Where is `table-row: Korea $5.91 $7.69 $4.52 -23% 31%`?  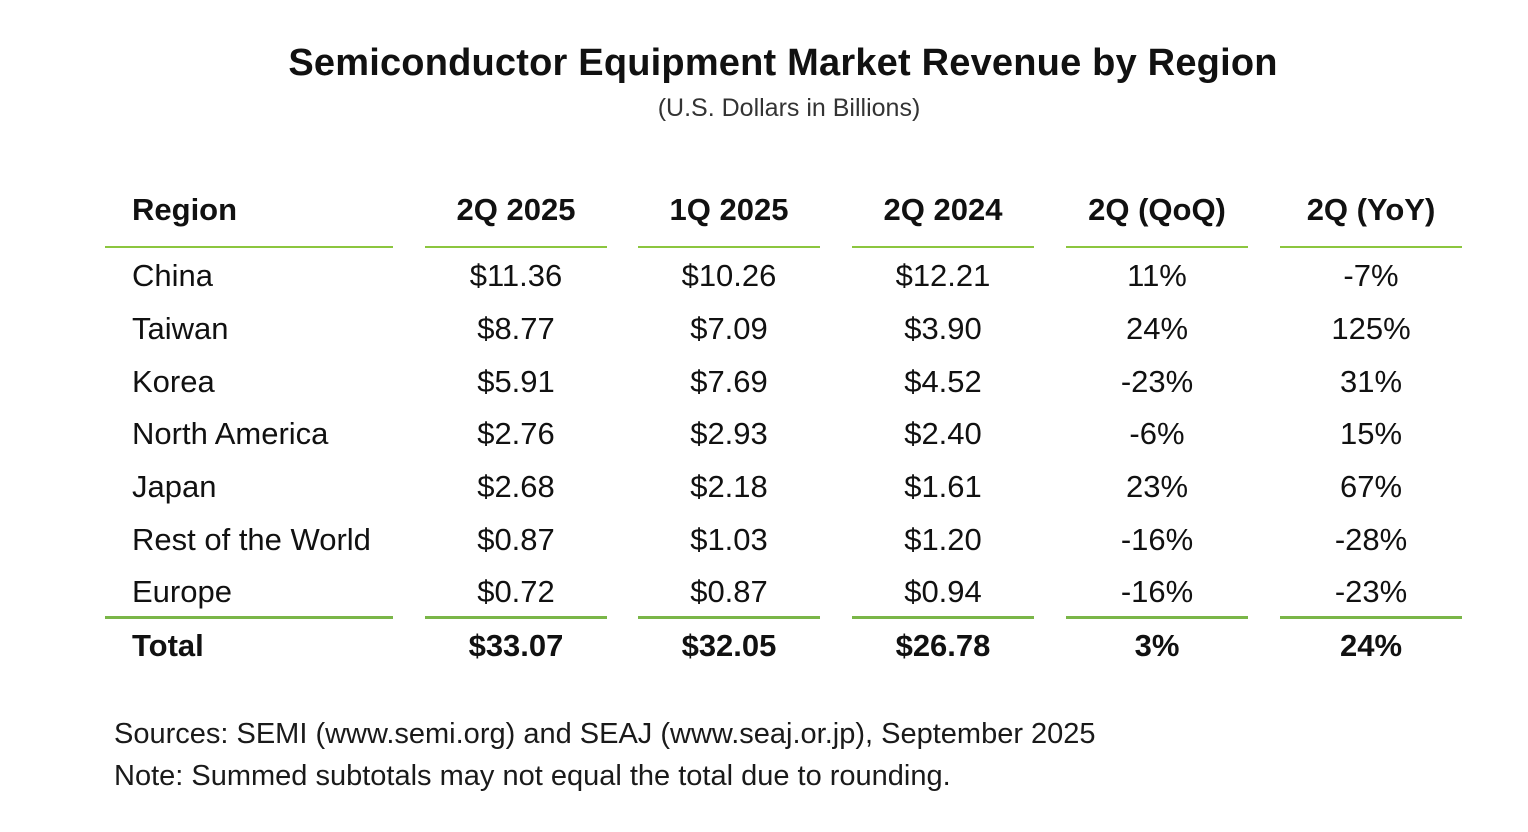 table-row: Korea $5.91 $7.69 $4.52 -23% 31% is located at coordinates (764, 382).